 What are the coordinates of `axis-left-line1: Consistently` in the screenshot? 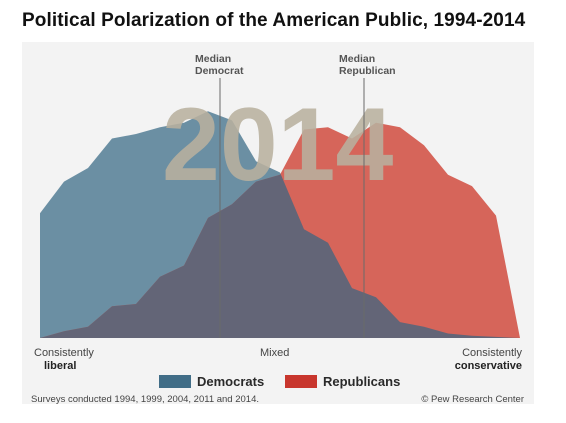 It's located at (64, 353).